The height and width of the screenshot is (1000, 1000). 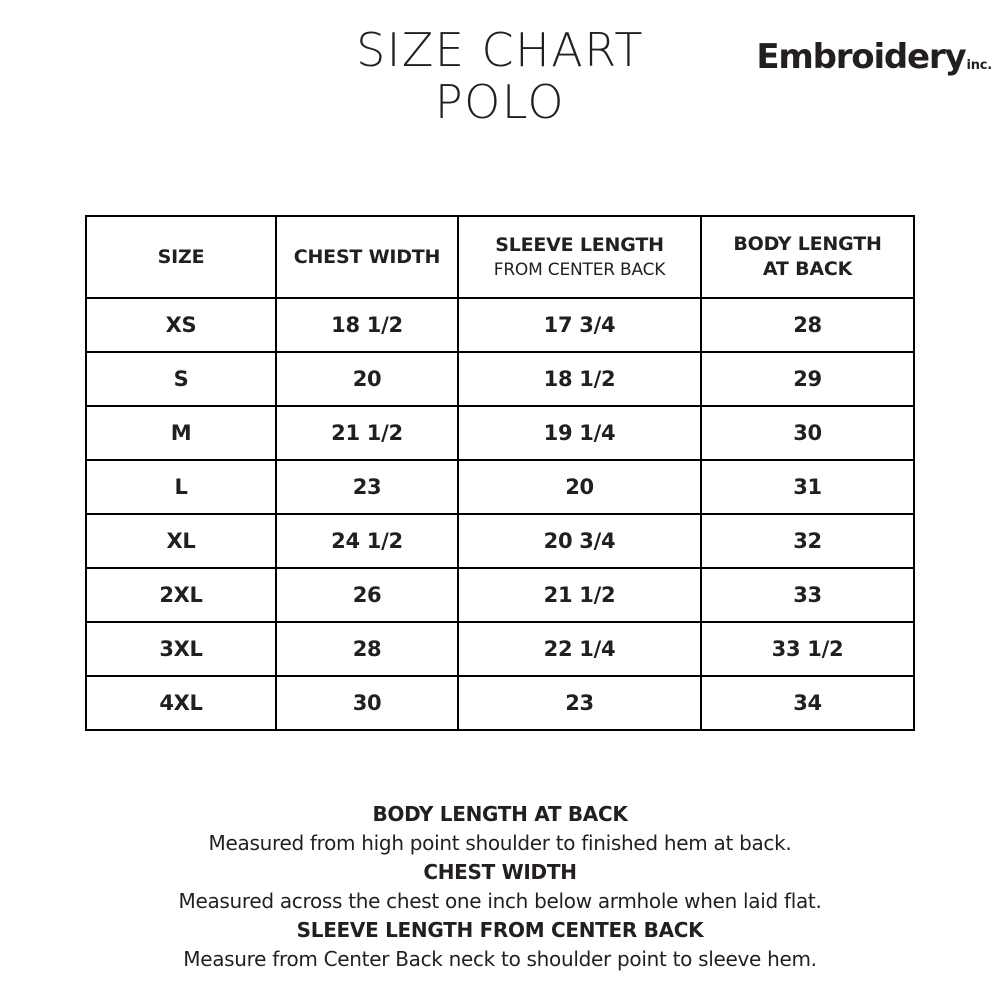 What do you see at coordinates (181, 703) in the screenshot?
I see `cell-size: 4XL` at bounding box center [181, 703].